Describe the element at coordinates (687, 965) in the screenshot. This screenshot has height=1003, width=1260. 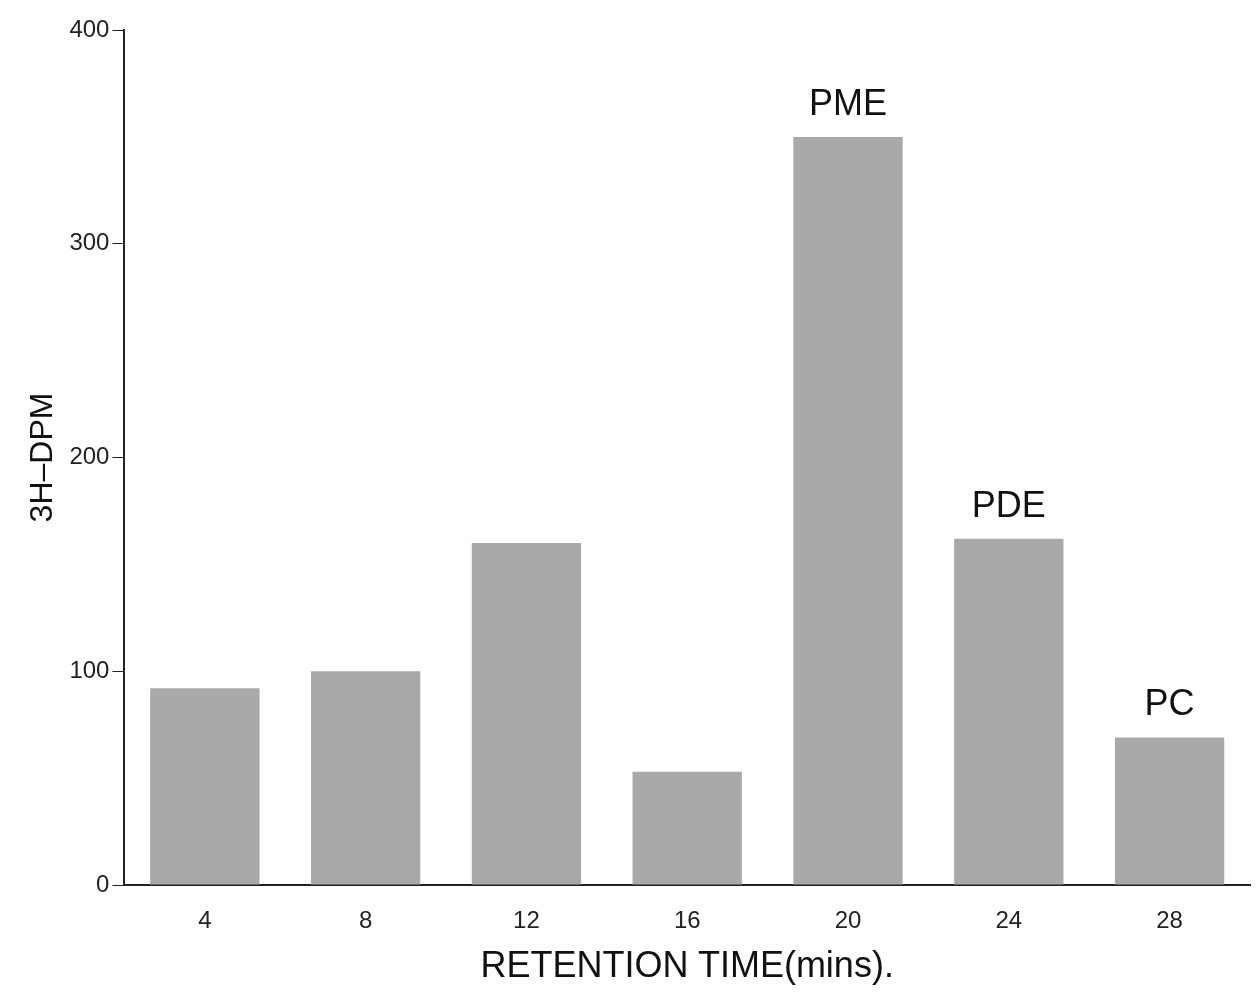
I see `x-axis-title: RETENTION TIME(mins).` at that location.